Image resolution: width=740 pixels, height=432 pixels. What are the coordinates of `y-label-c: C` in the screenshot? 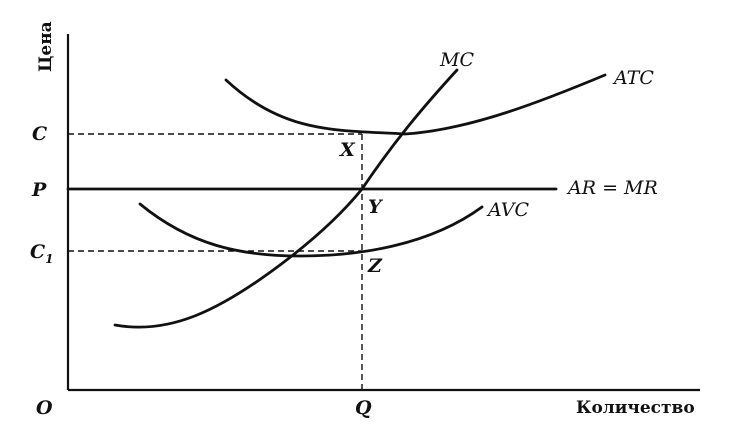 It's located at (39, 134).